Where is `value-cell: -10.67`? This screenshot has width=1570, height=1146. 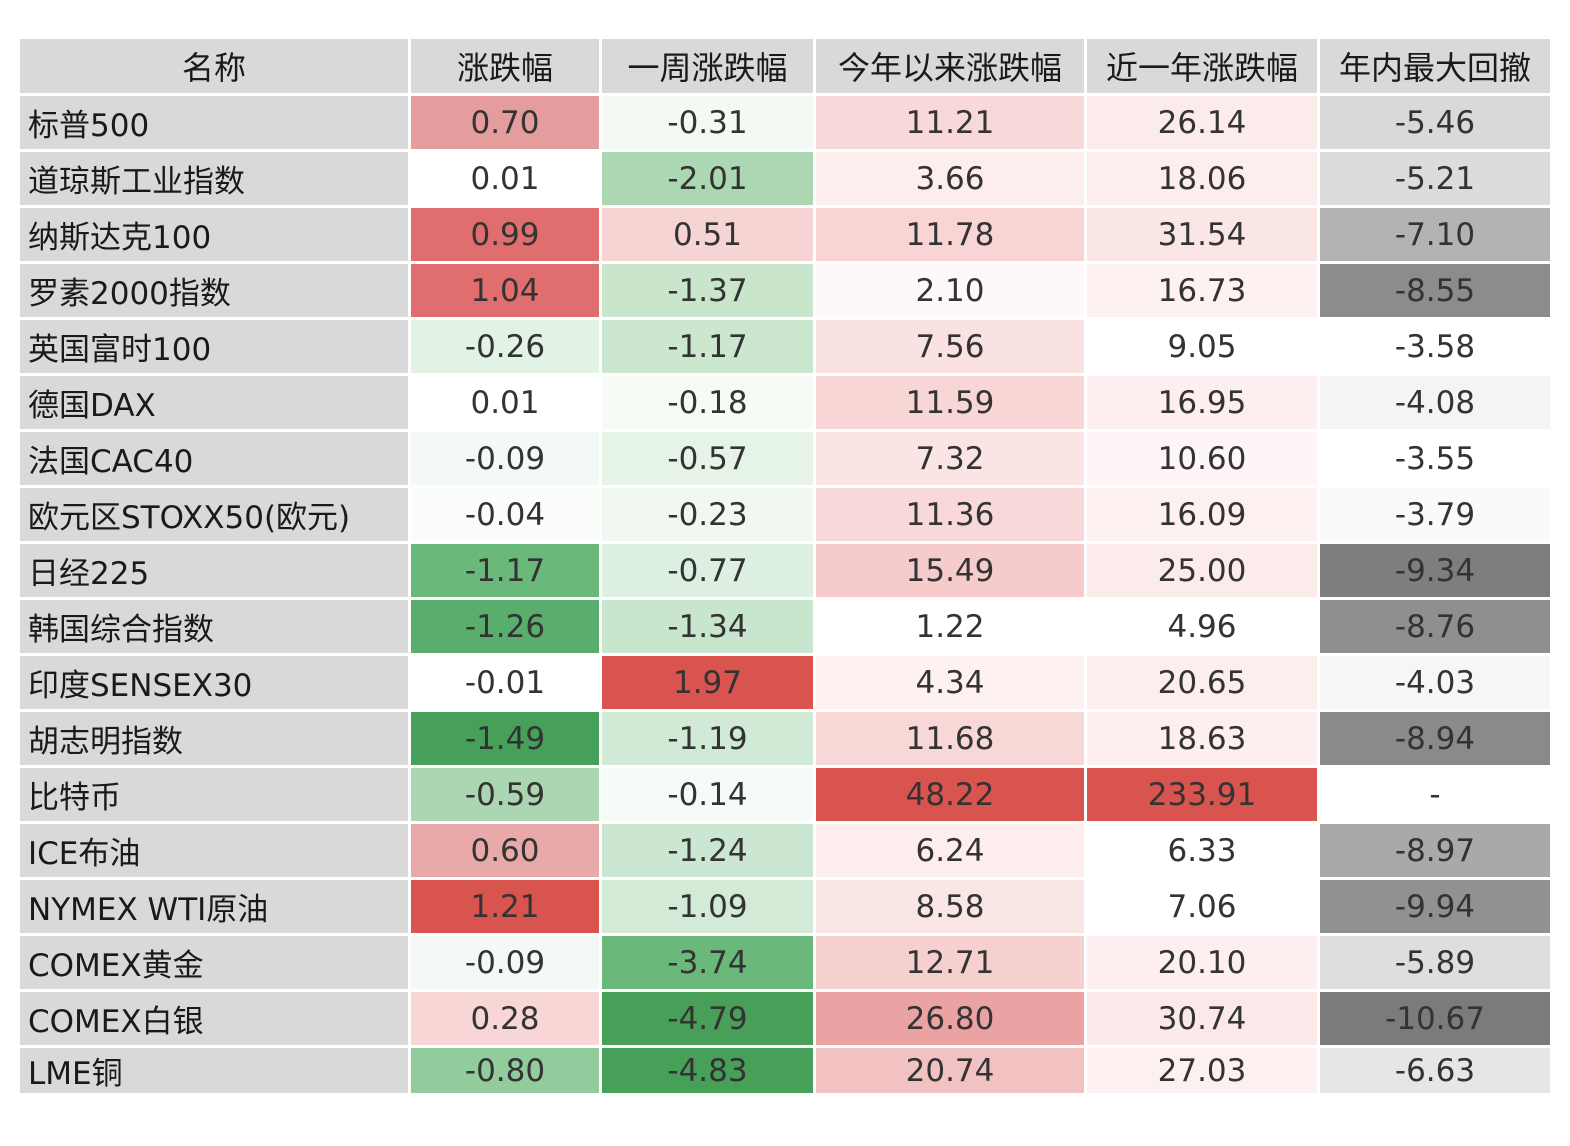 value-cell: -10.67 is located at coordinates (1435, 1018).